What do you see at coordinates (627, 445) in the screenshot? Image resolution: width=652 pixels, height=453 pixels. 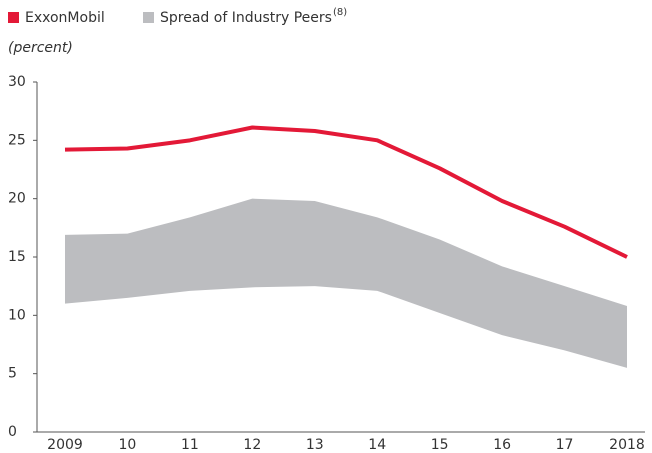 I see `x-tick-label: 2018` at bounding box center [627, 445].